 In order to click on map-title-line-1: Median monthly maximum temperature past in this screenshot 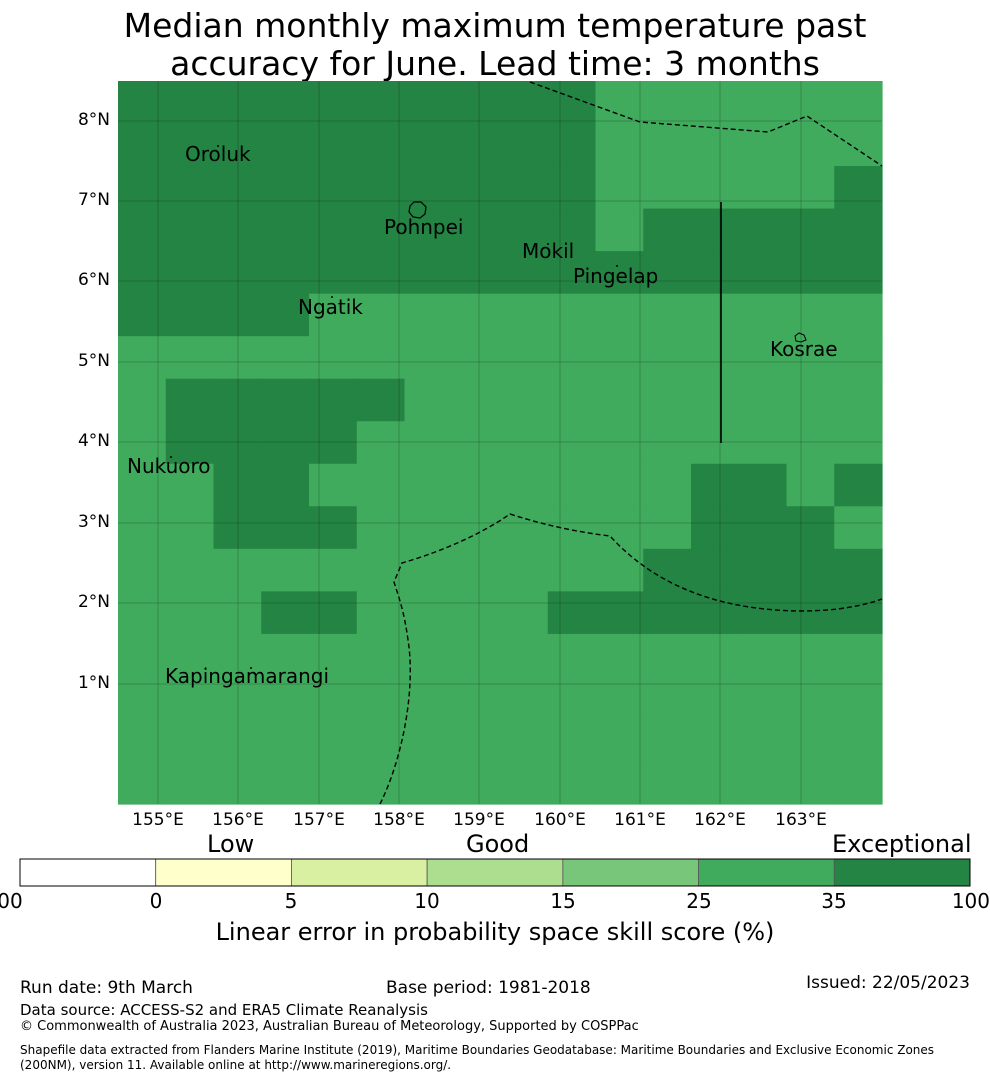, I will do `click(495, 25)`.